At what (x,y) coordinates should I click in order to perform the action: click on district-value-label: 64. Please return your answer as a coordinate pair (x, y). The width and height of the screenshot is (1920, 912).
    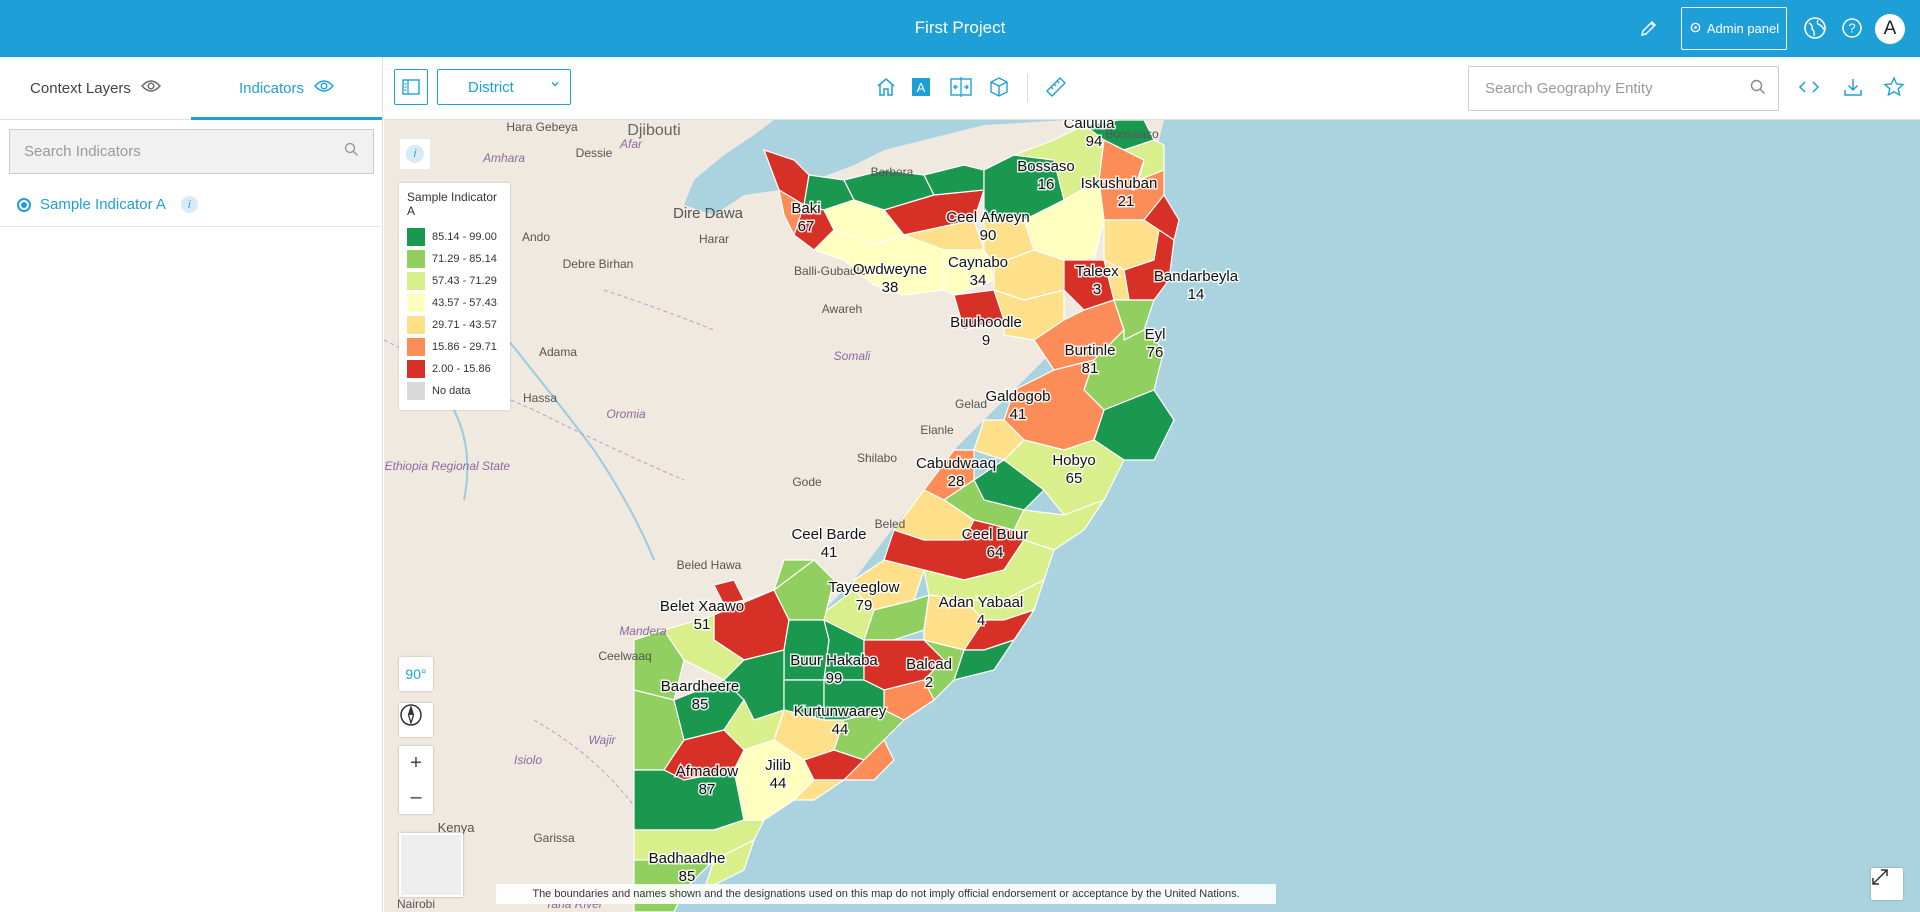
    Looking at the image, I should click on (995, 552).